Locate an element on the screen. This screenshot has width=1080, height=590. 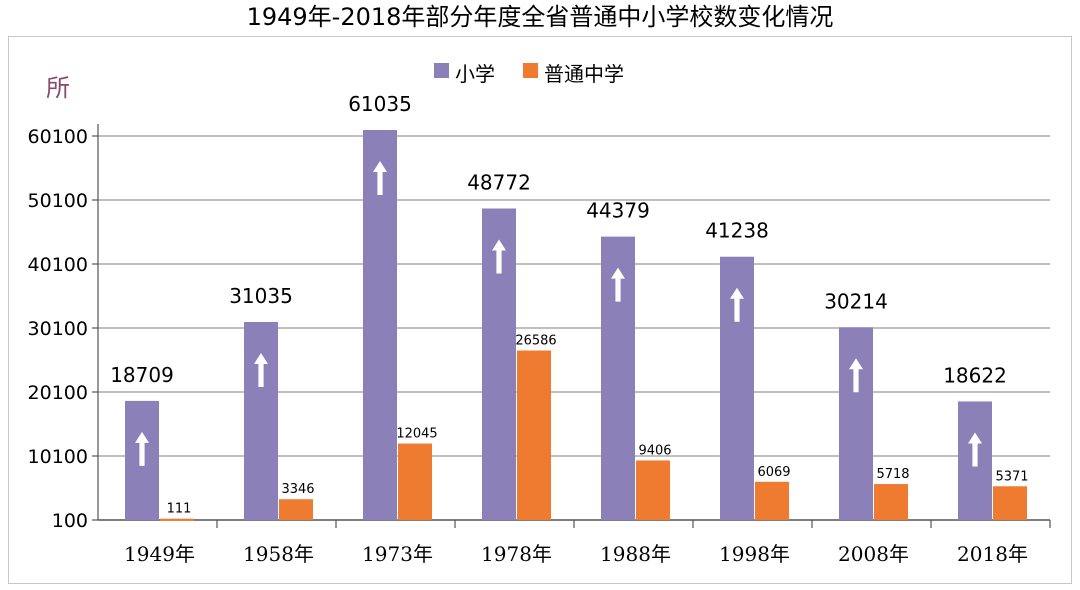
data-label-secondary: 9406 is located at coordinates (654, 450).